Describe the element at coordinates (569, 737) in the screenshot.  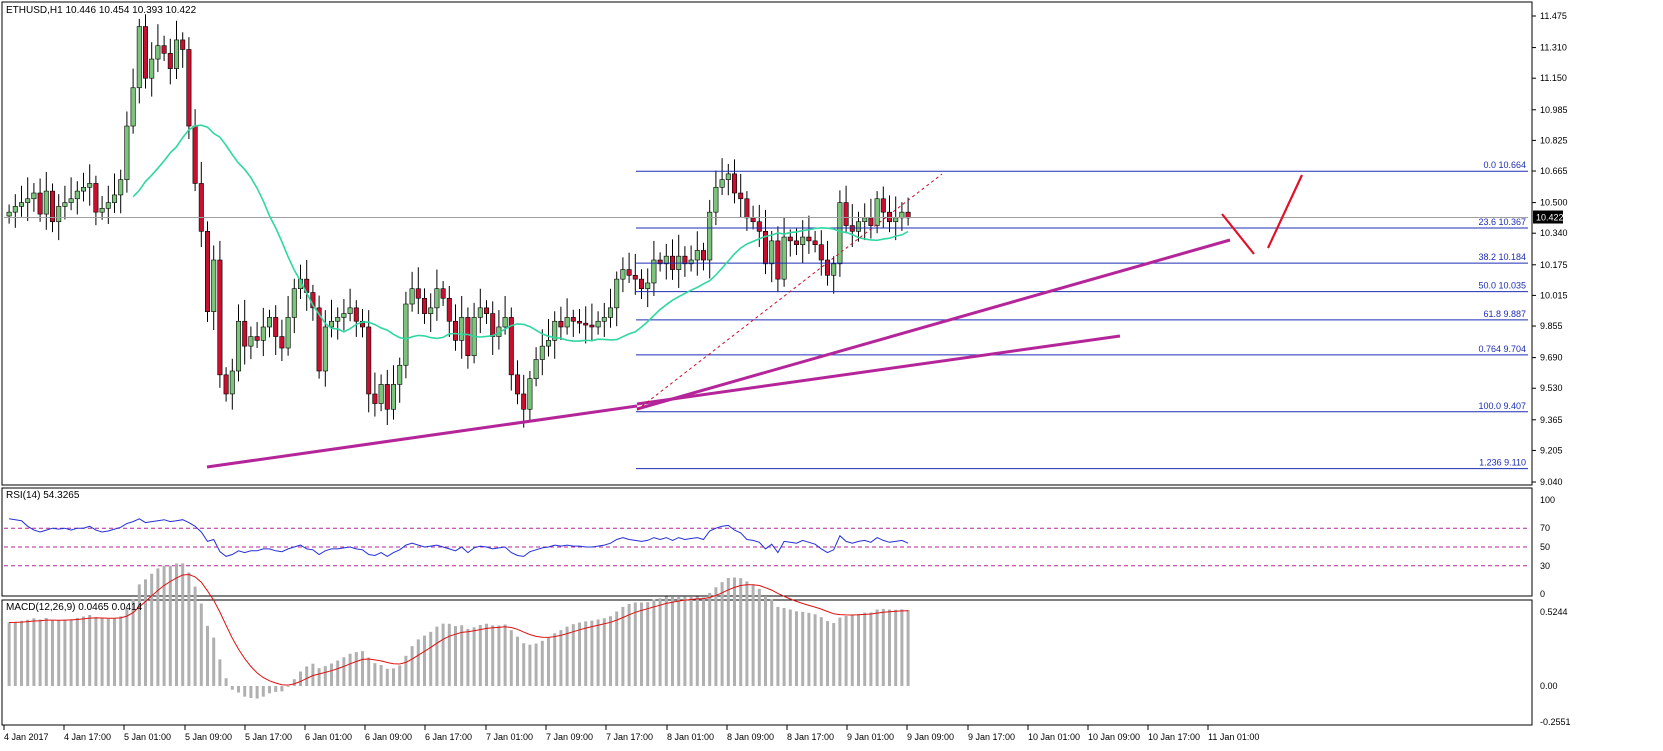
I see `x-tick-label: 7 Jan 09:00` at that location.